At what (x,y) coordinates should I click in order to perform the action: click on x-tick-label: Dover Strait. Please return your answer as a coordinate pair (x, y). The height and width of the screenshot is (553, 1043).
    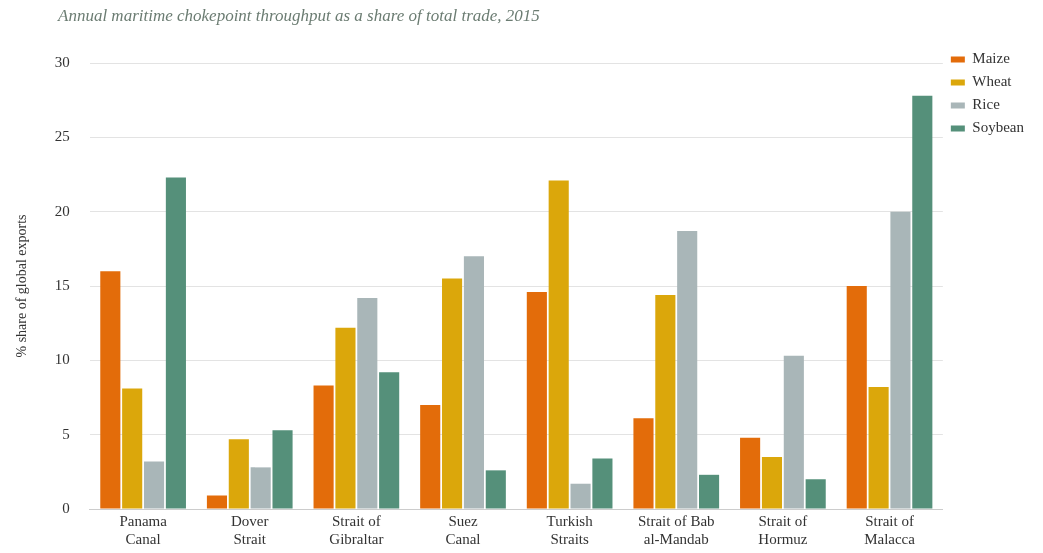
    Looking at the image, I should click on (250, 529).